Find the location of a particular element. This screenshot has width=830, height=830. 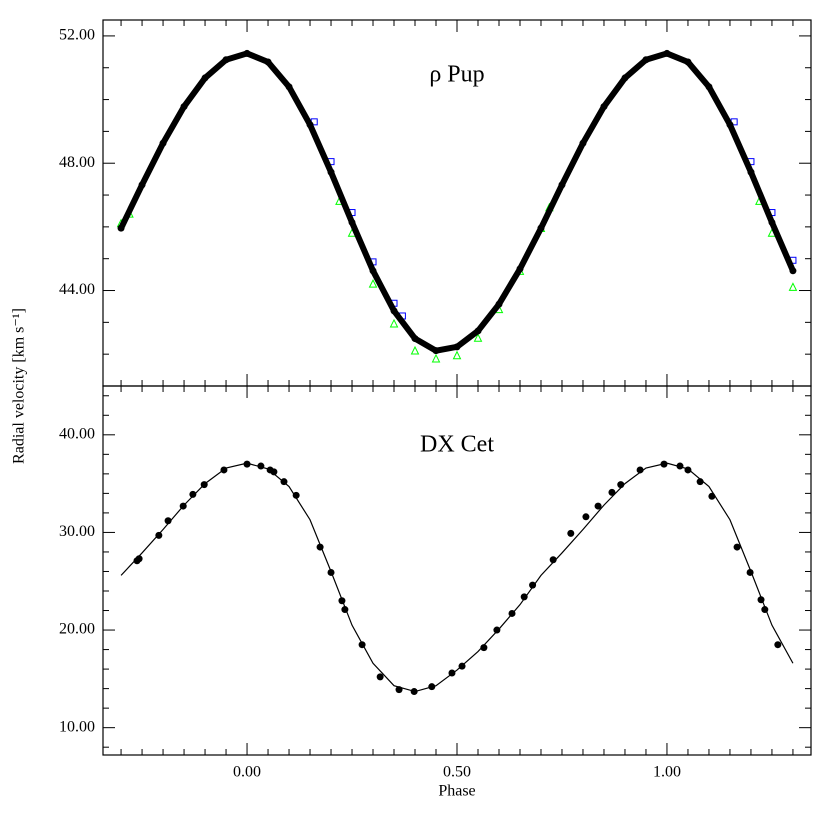

x-axis-label: Phase is located at coordinates (456, 791).